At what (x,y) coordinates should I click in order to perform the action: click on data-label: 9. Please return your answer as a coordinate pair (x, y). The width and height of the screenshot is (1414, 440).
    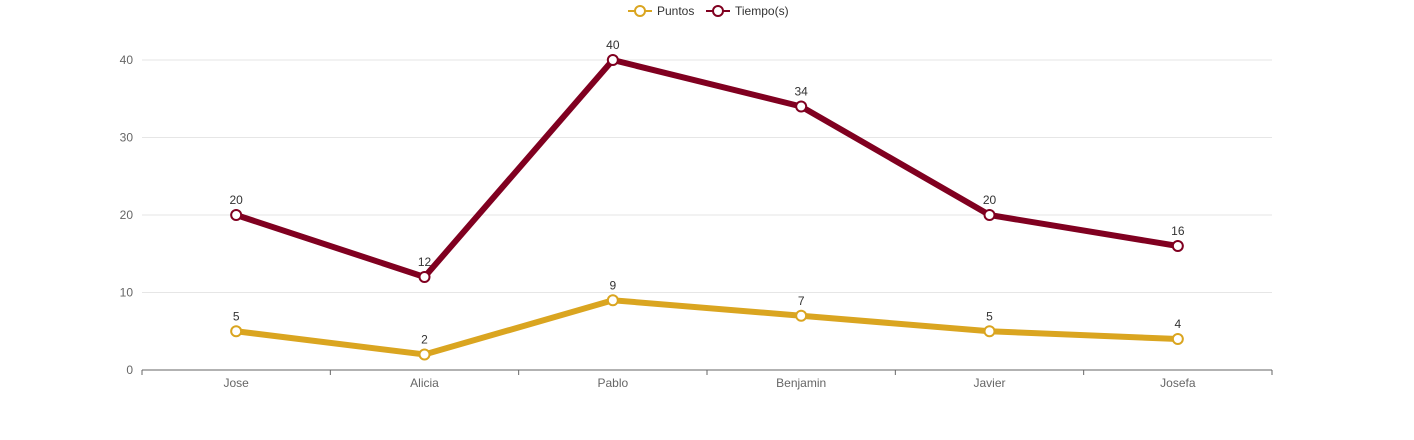
    Looking at the image, I should click on (612, 285).